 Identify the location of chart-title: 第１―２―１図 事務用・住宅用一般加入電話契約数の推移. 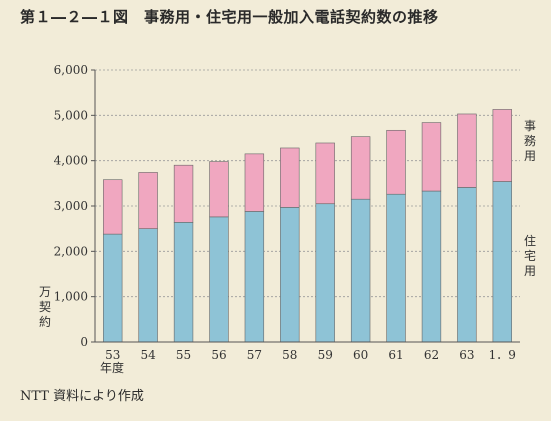
(229, 17).